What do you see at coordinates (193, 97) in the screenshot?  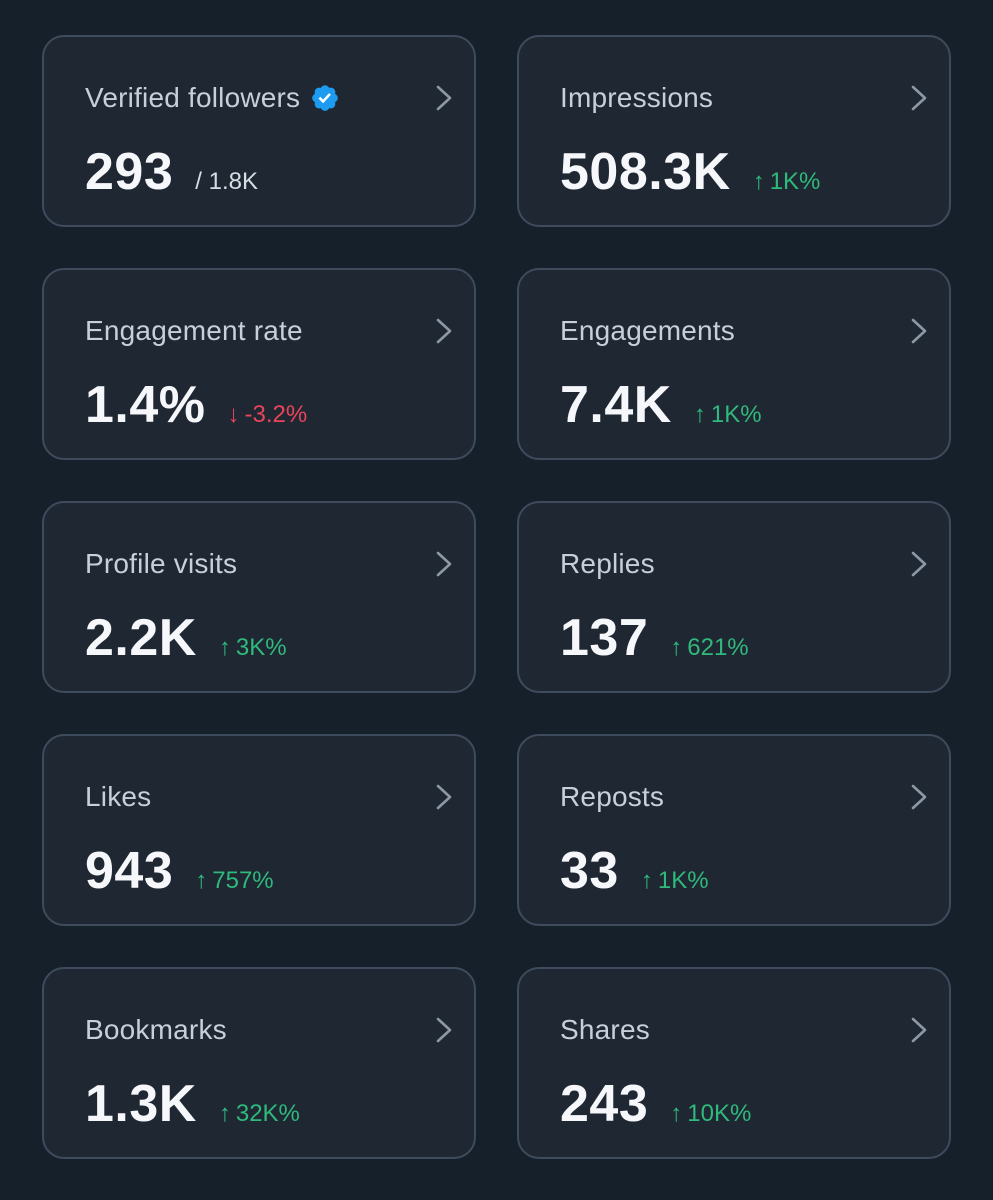 I see `card-title-label: Verified followers` at bounding box center [193, 97].